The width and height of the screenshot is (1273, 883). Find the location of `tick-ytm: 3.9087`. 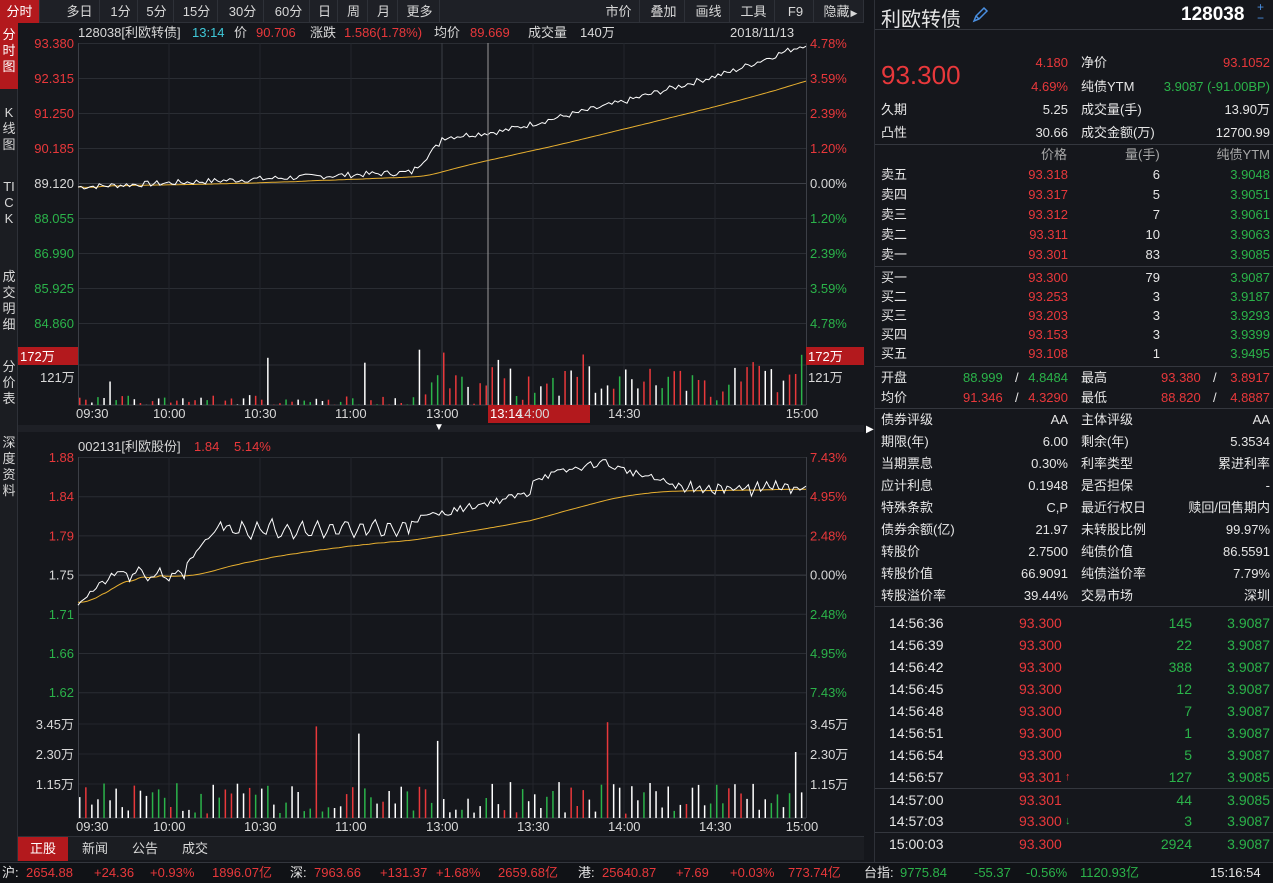

tick-ytm: 3.9087 is located at coordinates (1248, 821).